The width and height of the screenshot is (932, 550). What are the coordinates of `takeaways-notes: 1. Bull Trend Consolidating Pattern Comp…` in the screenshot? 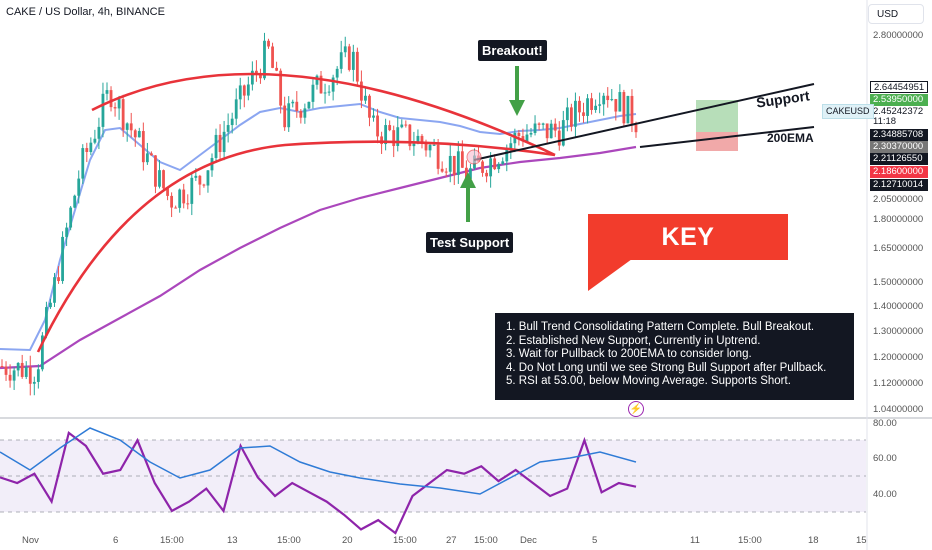 It's located at (674, 356).